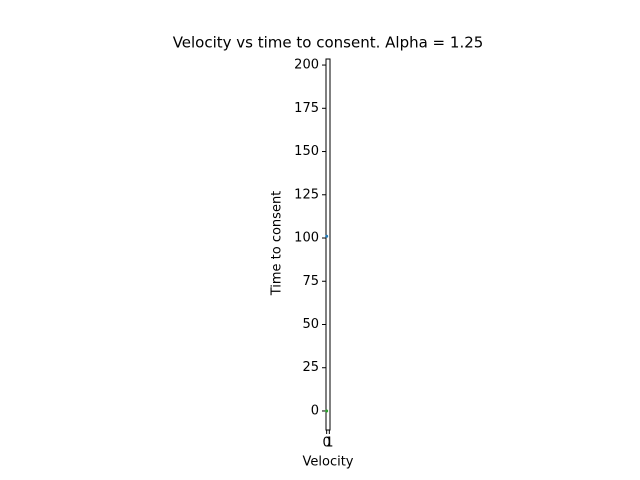 The height and width of the screenshot is (480, 640). I want to click on y-tick-label: 100, so click(306, 238).